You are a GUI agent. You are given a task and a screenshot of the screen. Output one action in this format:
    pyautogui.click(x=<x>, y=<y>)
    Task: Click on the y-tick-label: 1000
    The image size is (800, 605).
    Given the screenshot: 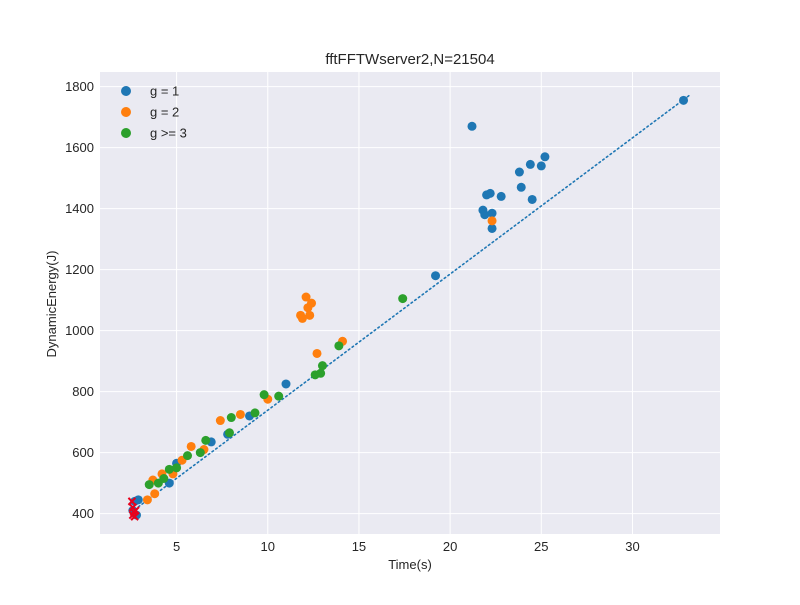 What is the action you would take?
    pyautogui.click(x=79, y=330)
    